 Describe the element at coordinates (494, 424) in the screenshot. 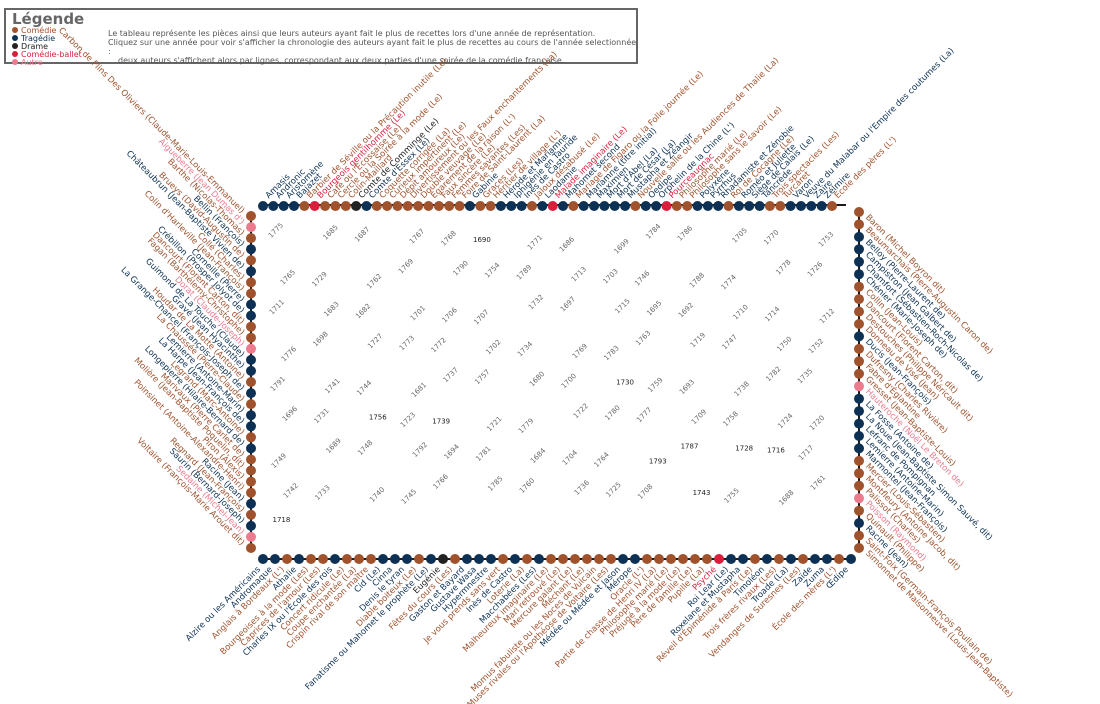

I see `year-label: 1721` at that location.